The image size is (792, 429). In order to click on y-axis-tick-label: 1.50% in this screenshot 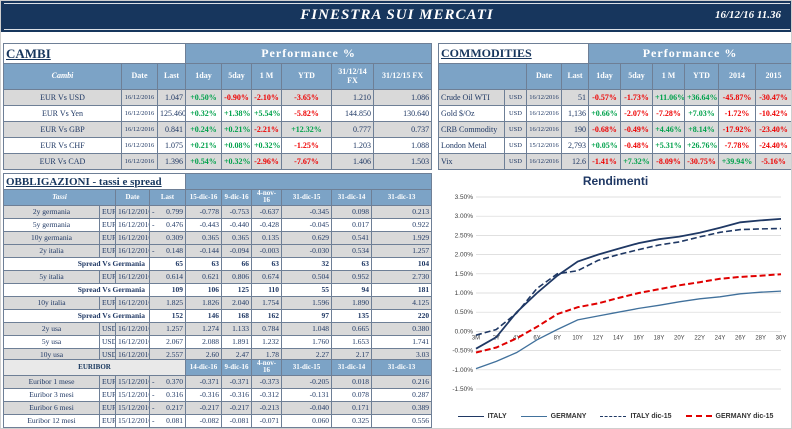, I will do `click(464, 274)`.